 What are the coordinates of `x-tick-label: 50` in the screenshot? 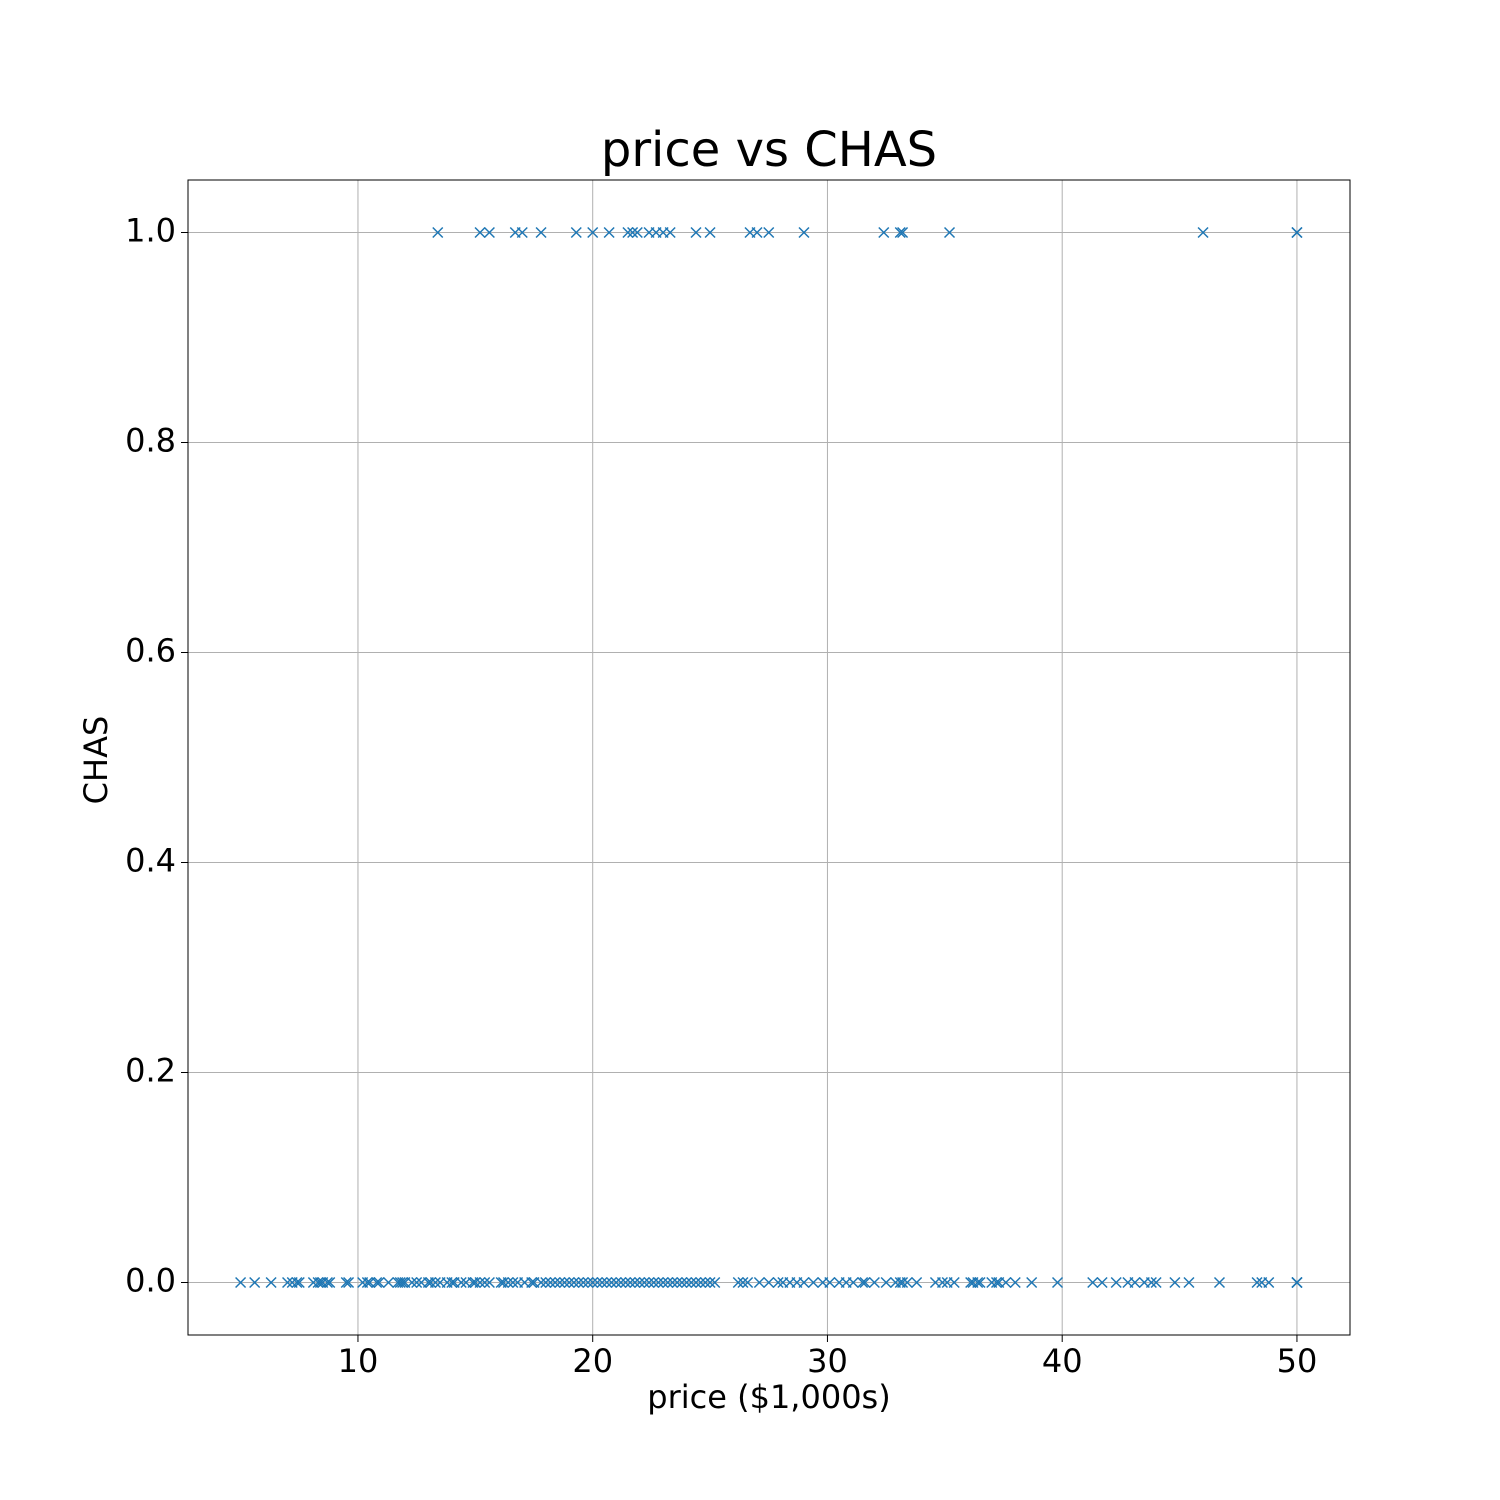 It's located at (1297, 1361).